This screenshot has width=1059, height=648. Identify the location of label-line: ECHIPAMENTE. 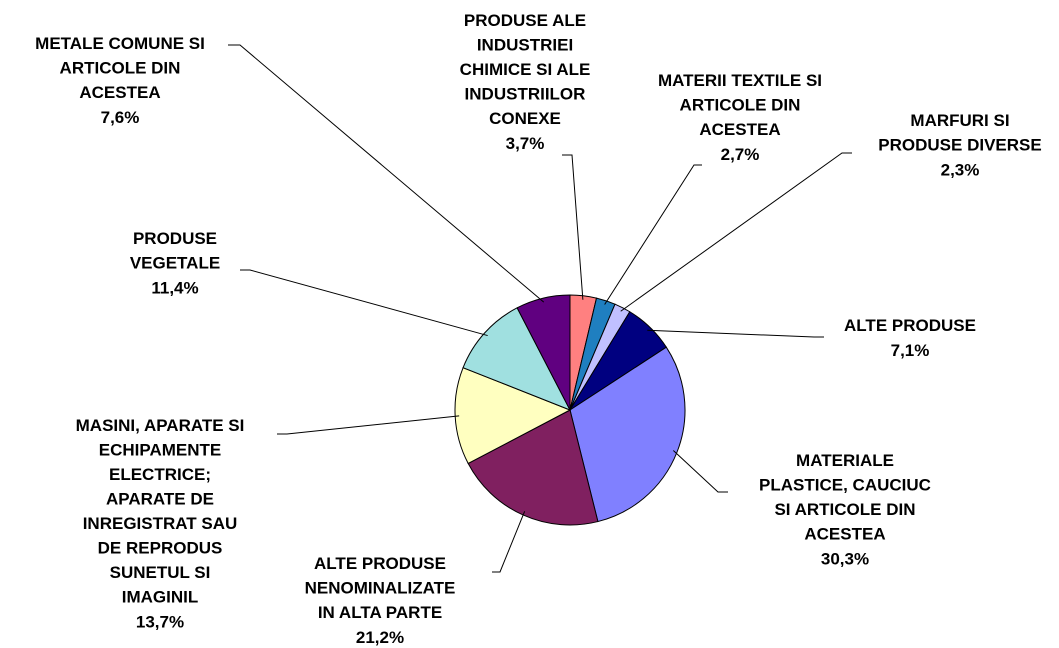
(160, 450).